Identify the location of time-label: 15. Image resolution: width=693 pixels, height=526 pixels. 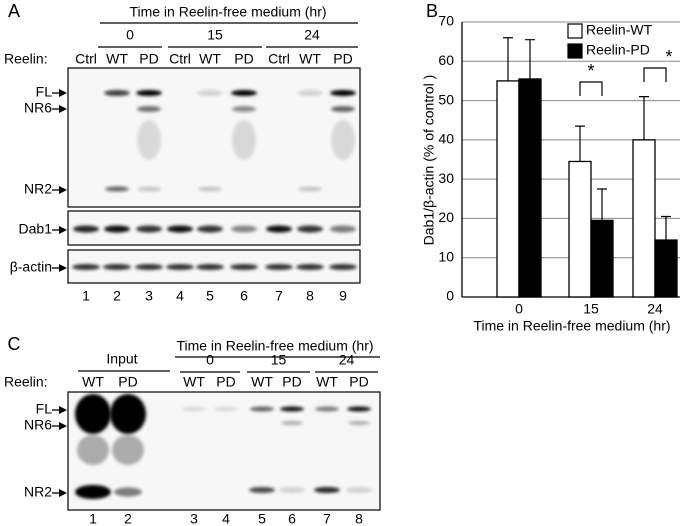
(279, 360).